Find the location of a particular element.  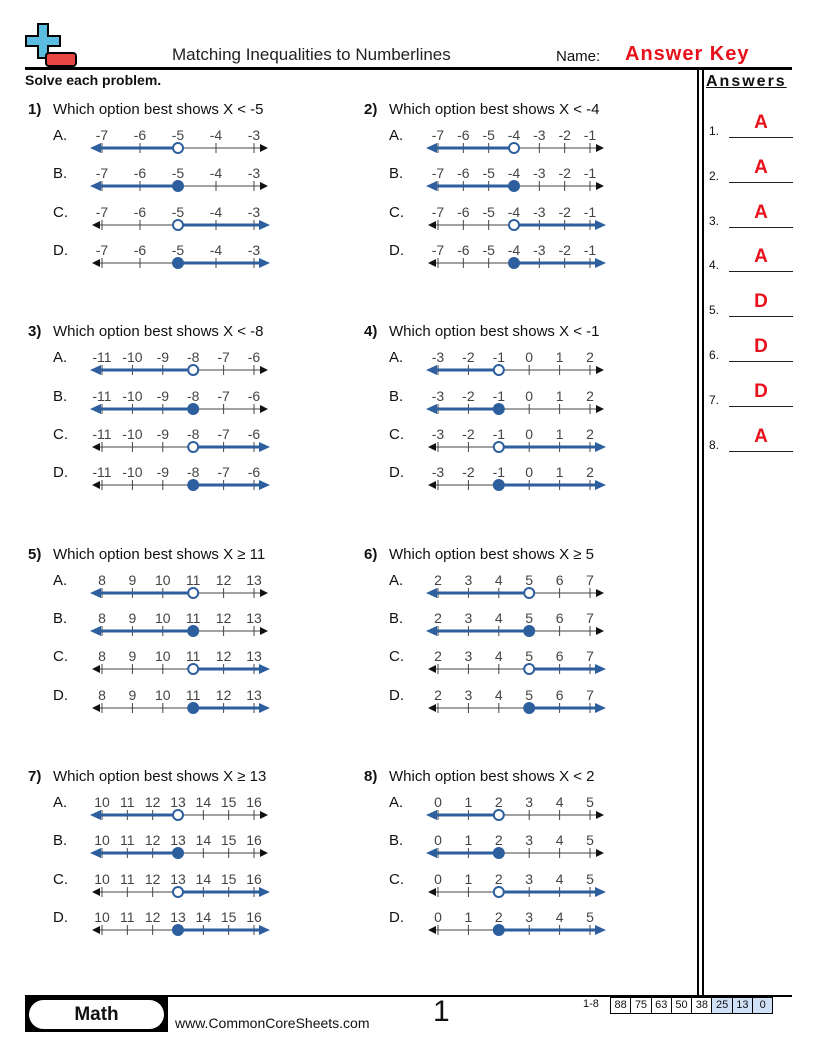

tick-label: 10 is located at coordinates (163, 580).